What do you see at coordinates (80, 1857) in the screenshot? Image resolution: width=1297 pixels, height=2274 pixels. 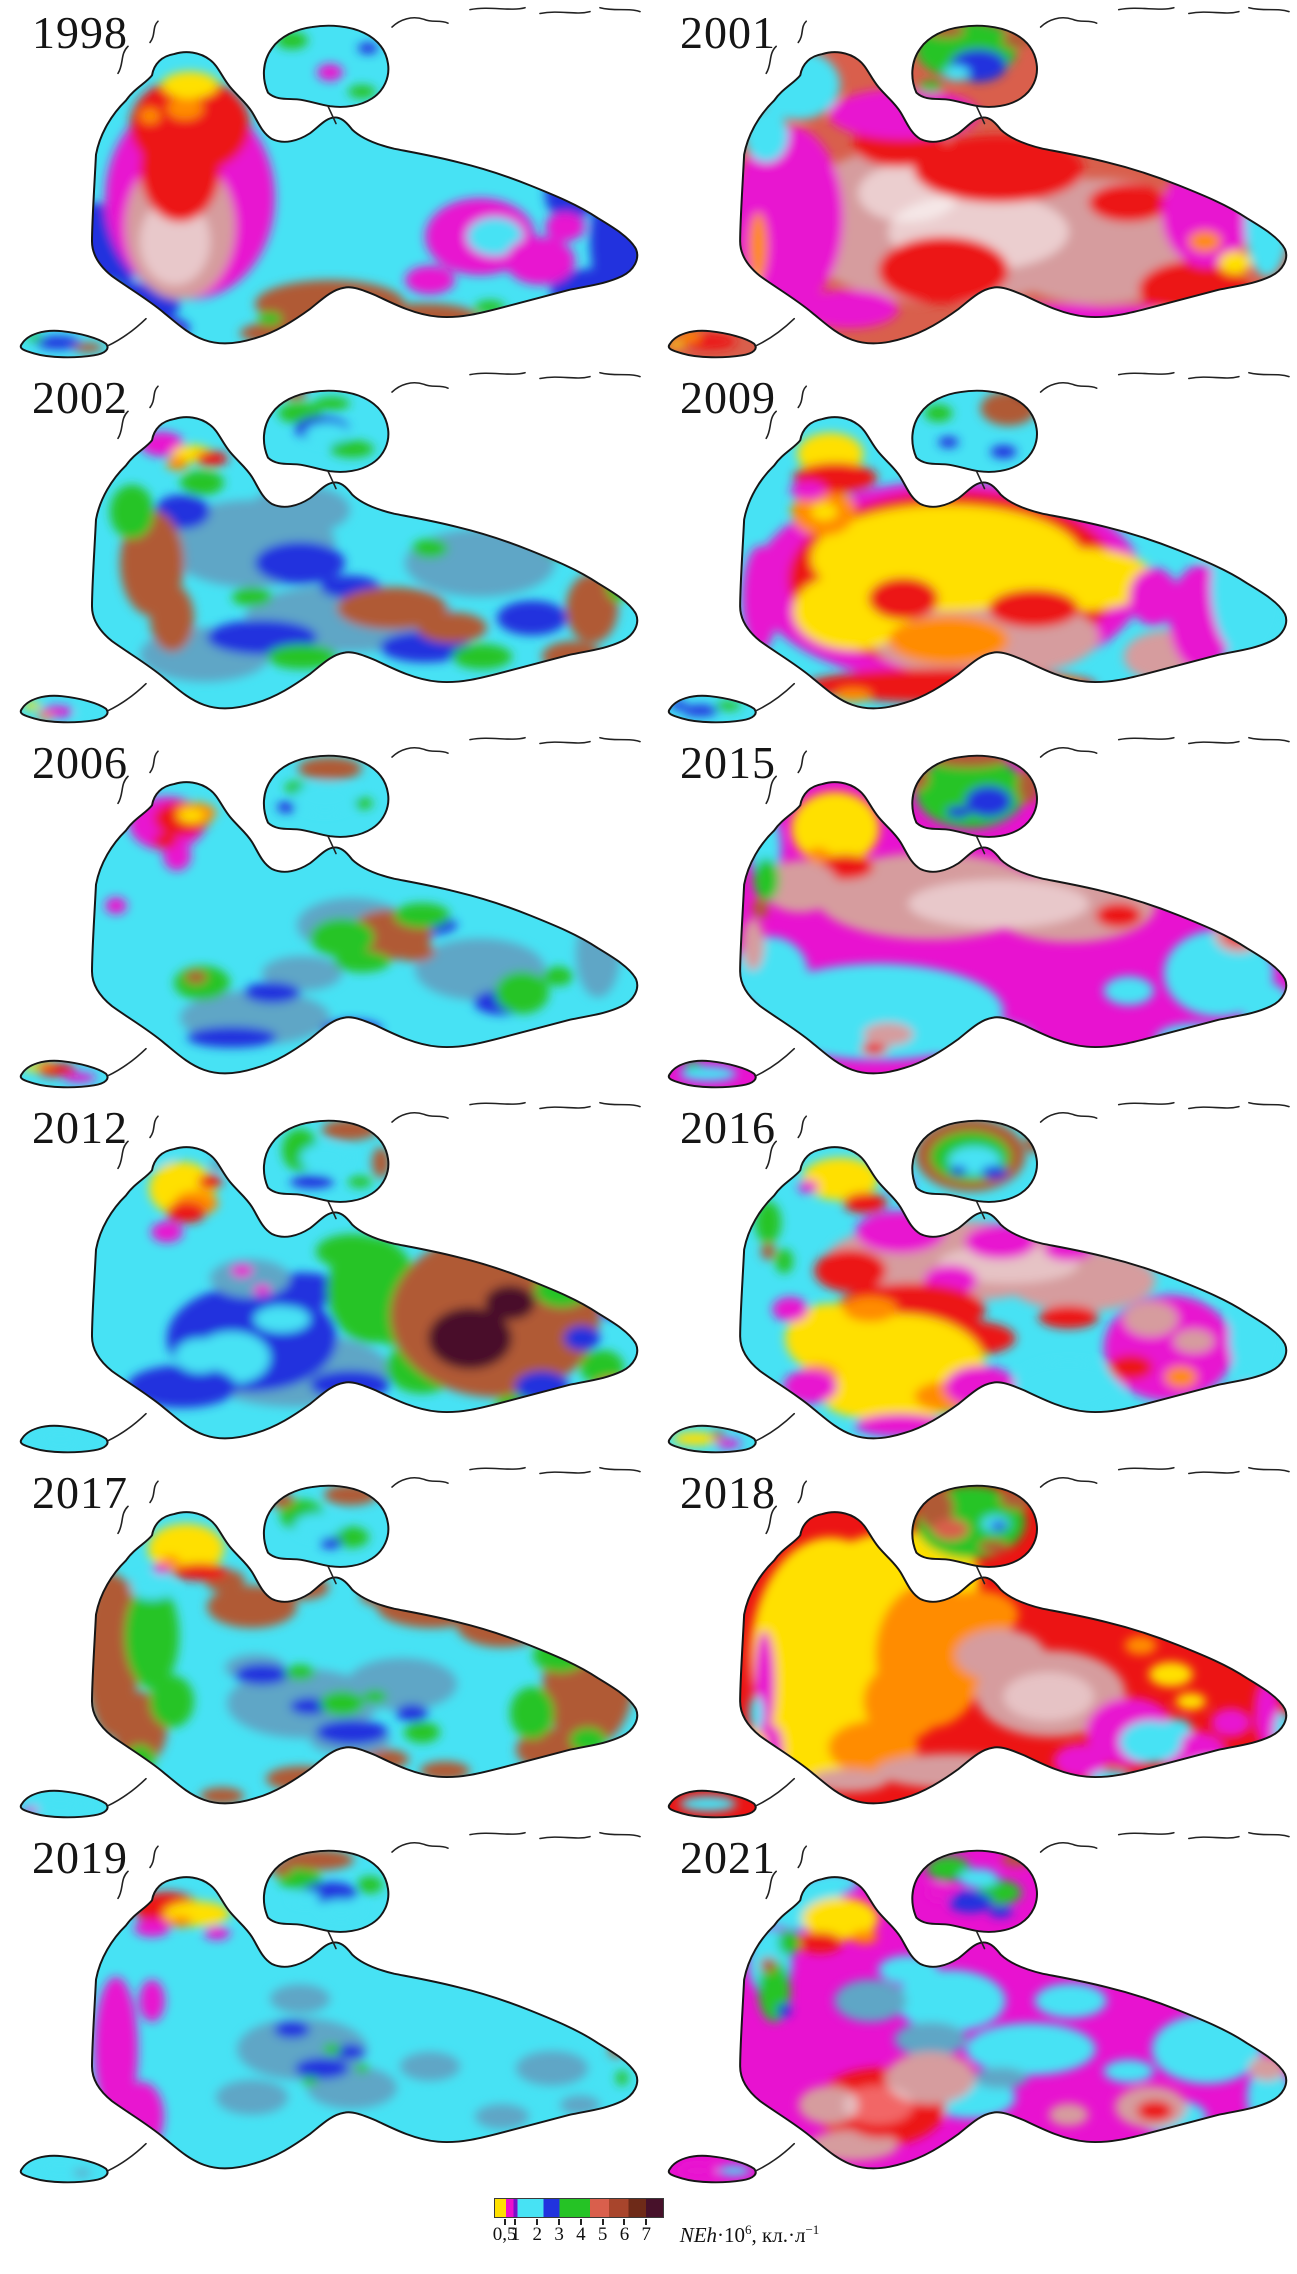 I see `year-label: 2019` at bounding box center [80, 1857].